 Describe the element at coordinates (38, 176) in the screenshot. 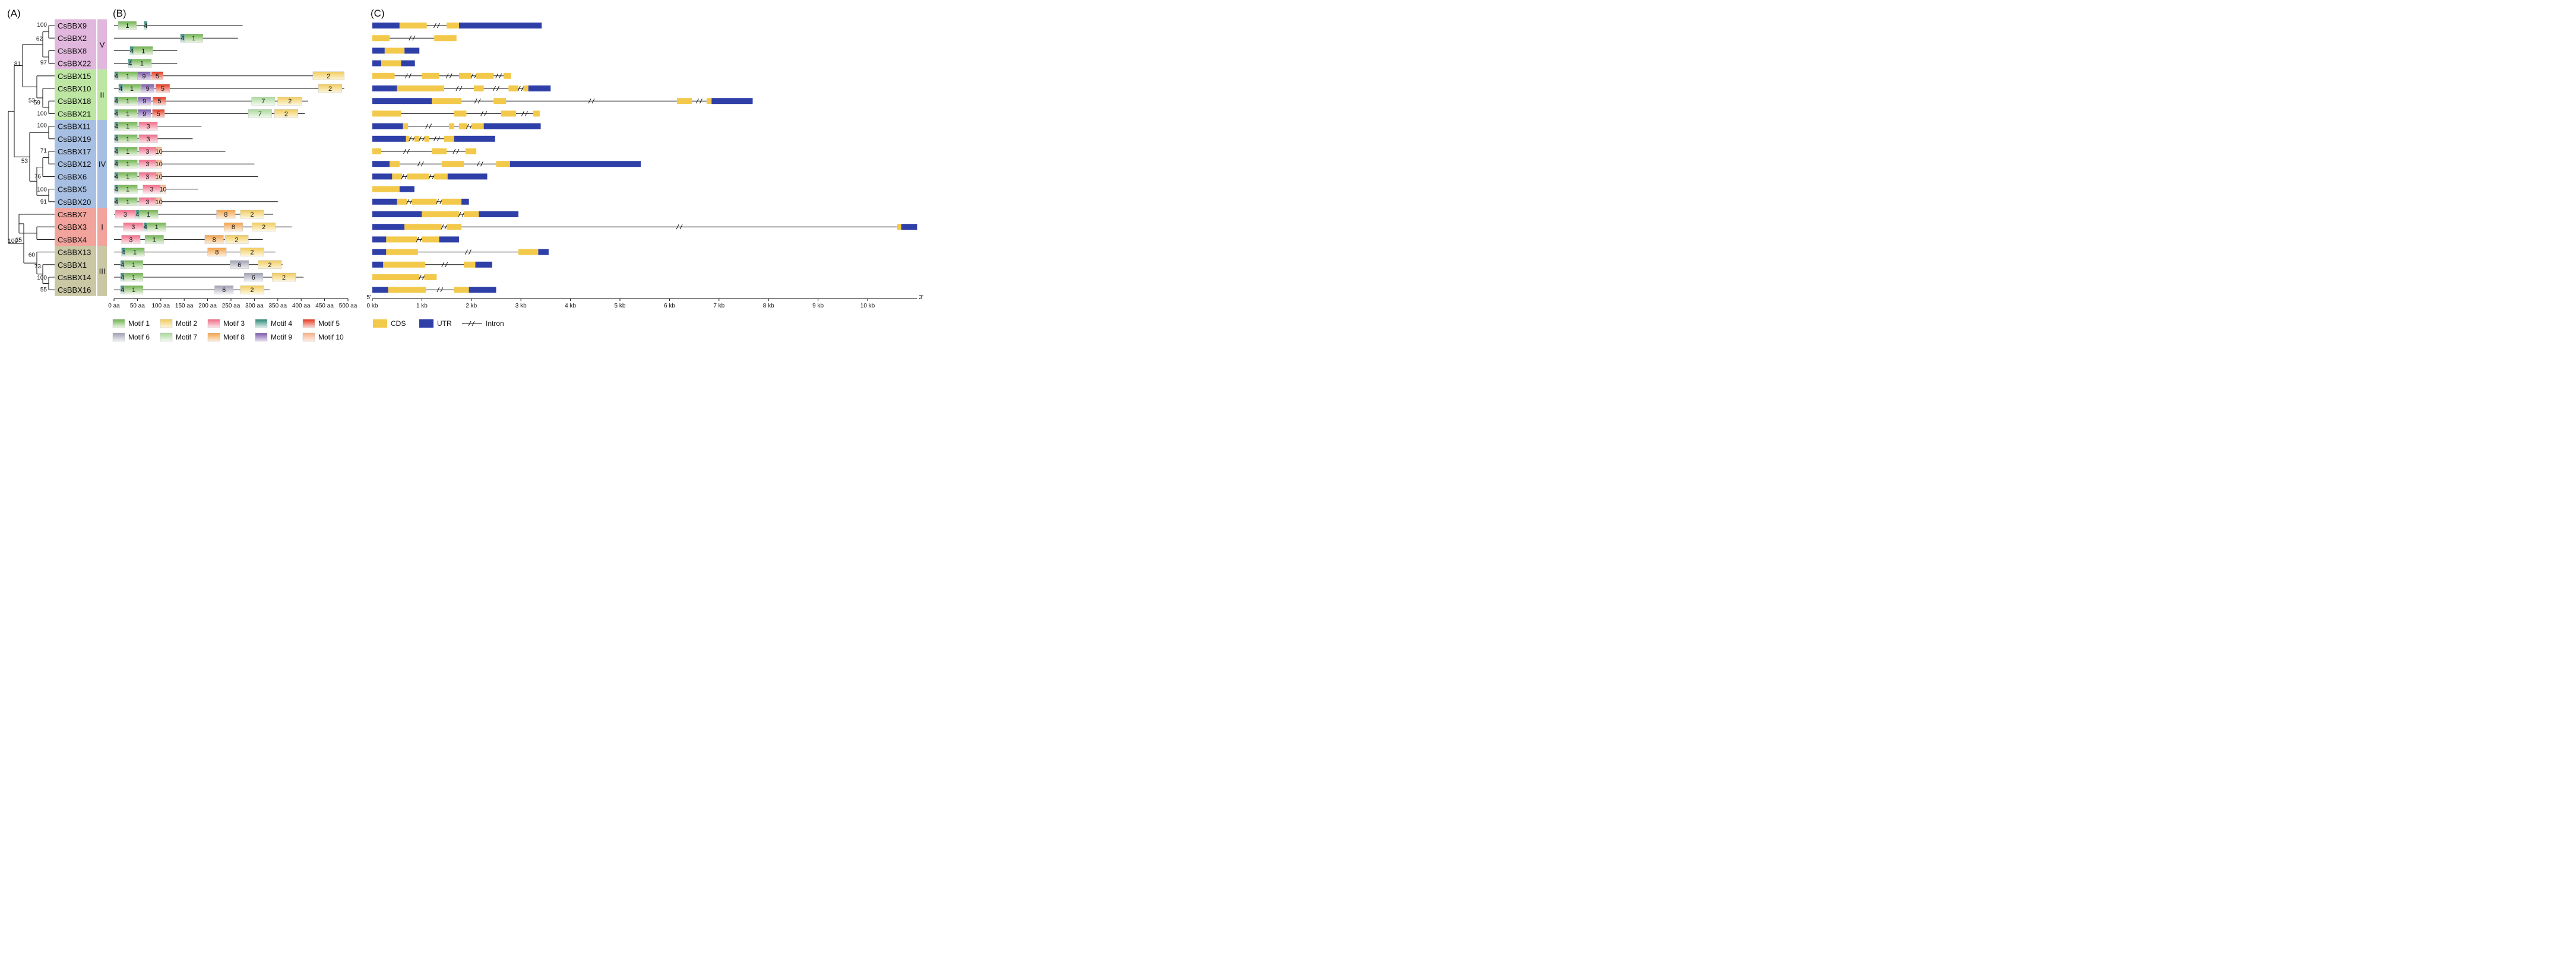

I see `bootstrap-value: 76` at that location.